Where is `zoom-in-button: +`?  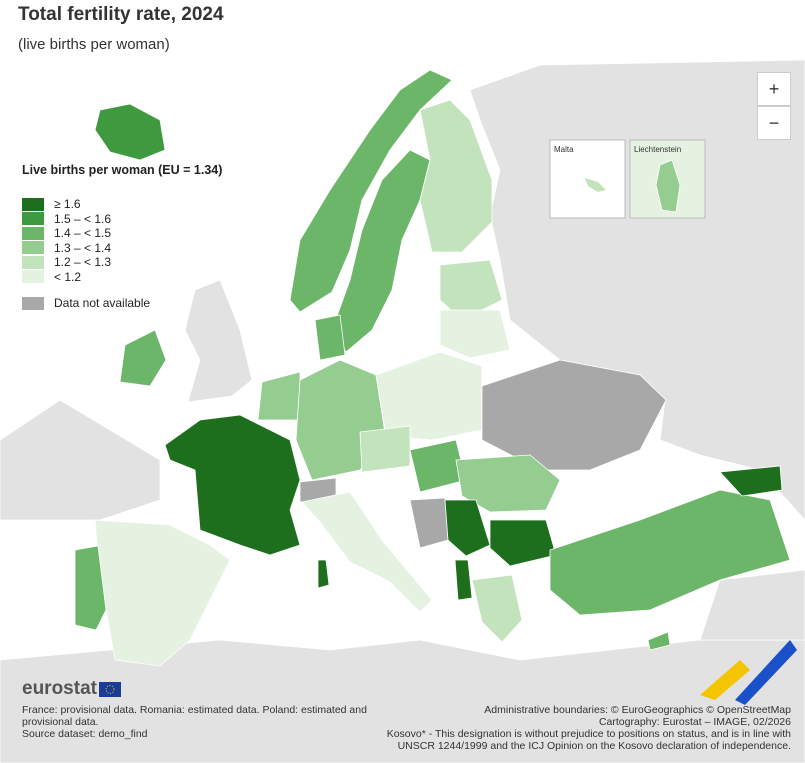 zoom-in-button: + is located at coordinates (774, 89).